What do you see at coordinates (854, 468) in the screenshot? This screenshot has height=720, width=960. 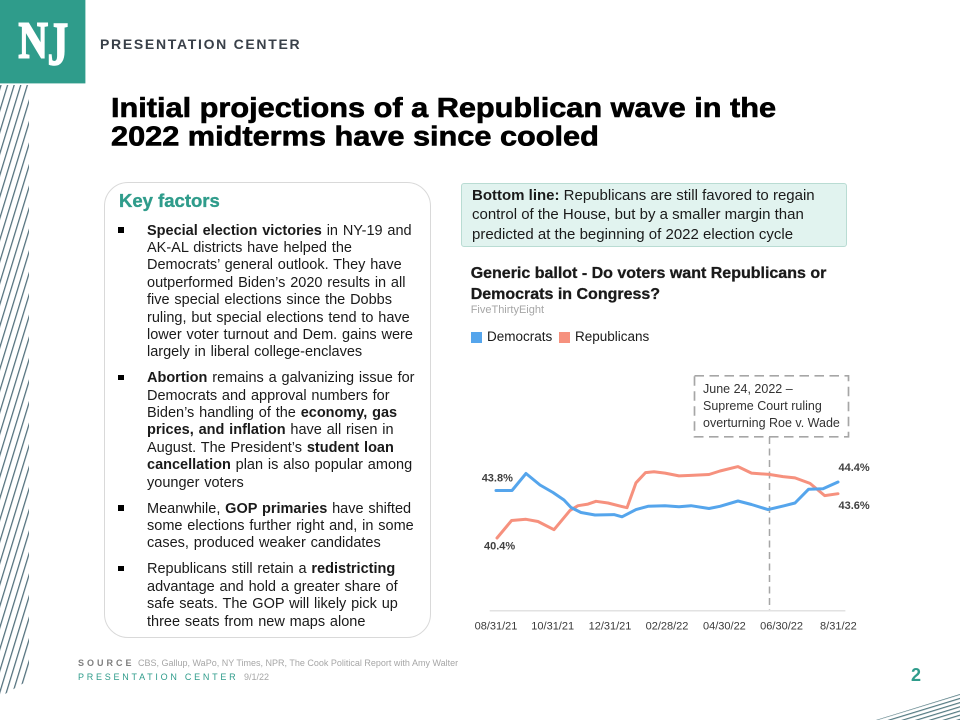 I see `svg-text: 44.4%` at bounding box center [854, 468].